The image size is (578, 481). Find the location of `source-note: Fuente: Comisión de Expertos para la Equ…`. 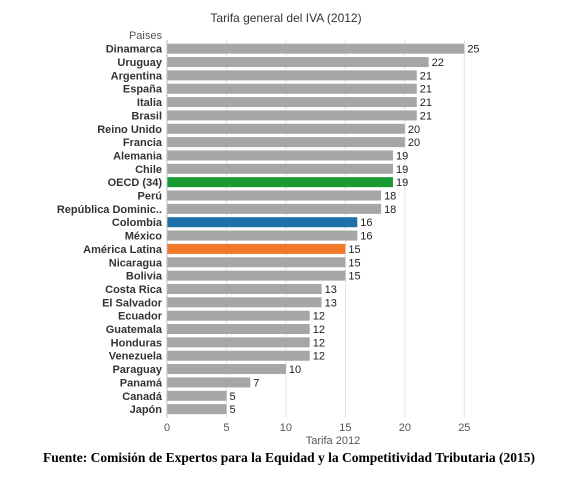

source-note: Fuente: Comisión de Expertos para la Equ… is located at coordinates (289, 457).